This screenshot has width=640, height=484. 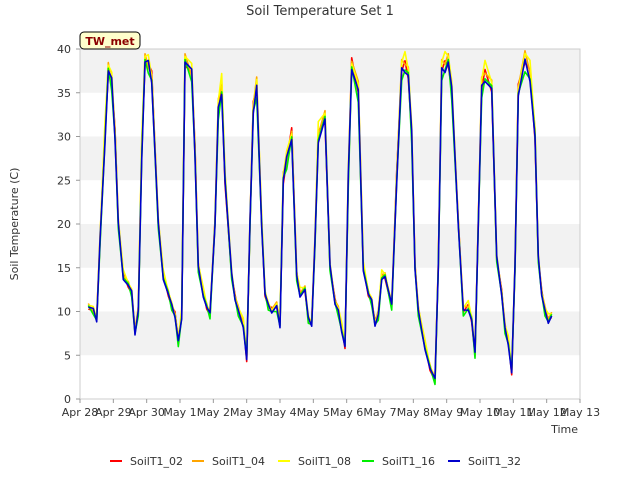 I want to click on x-tick-label: May 8, so click(x=413, y=412).